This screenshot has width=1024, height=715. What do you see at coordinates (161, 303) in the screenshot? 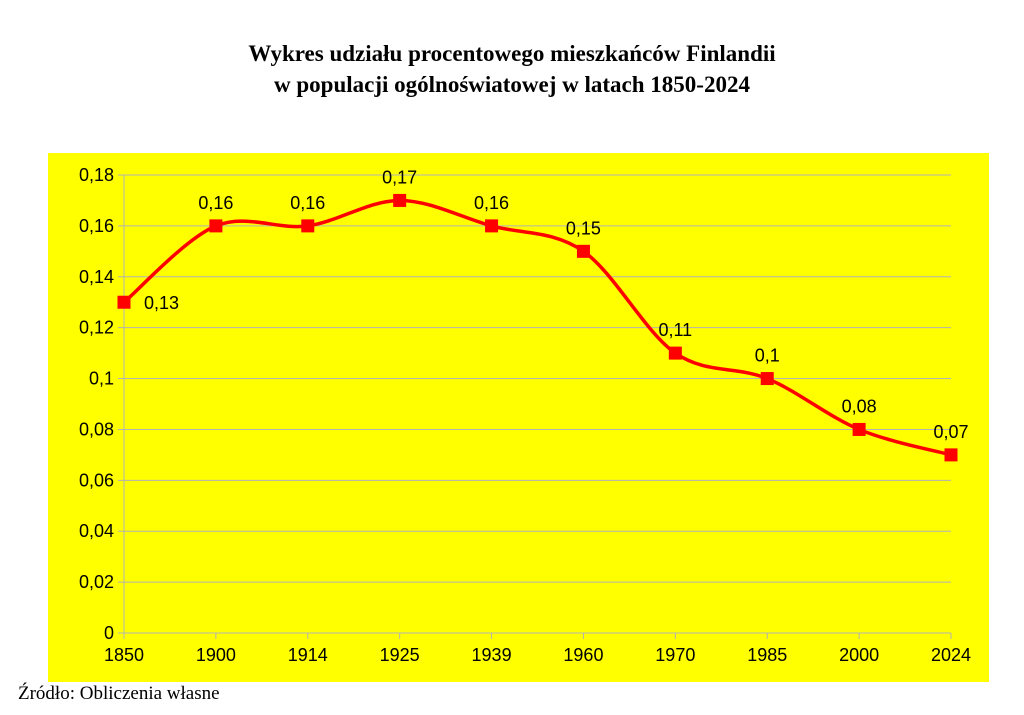
I see `data-label: 0,13` at bounding box center [161, 303].